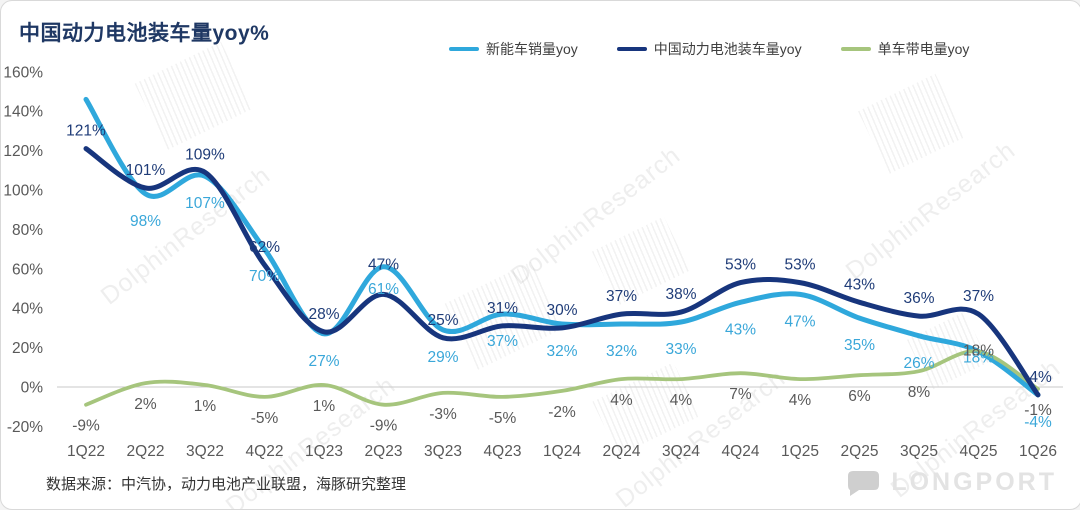 The image size is (1080, 510). What do you see at coordinates (918, 363) in the screenshot?
I see `data-label-0: 26%` at bounding box center [918, 363].